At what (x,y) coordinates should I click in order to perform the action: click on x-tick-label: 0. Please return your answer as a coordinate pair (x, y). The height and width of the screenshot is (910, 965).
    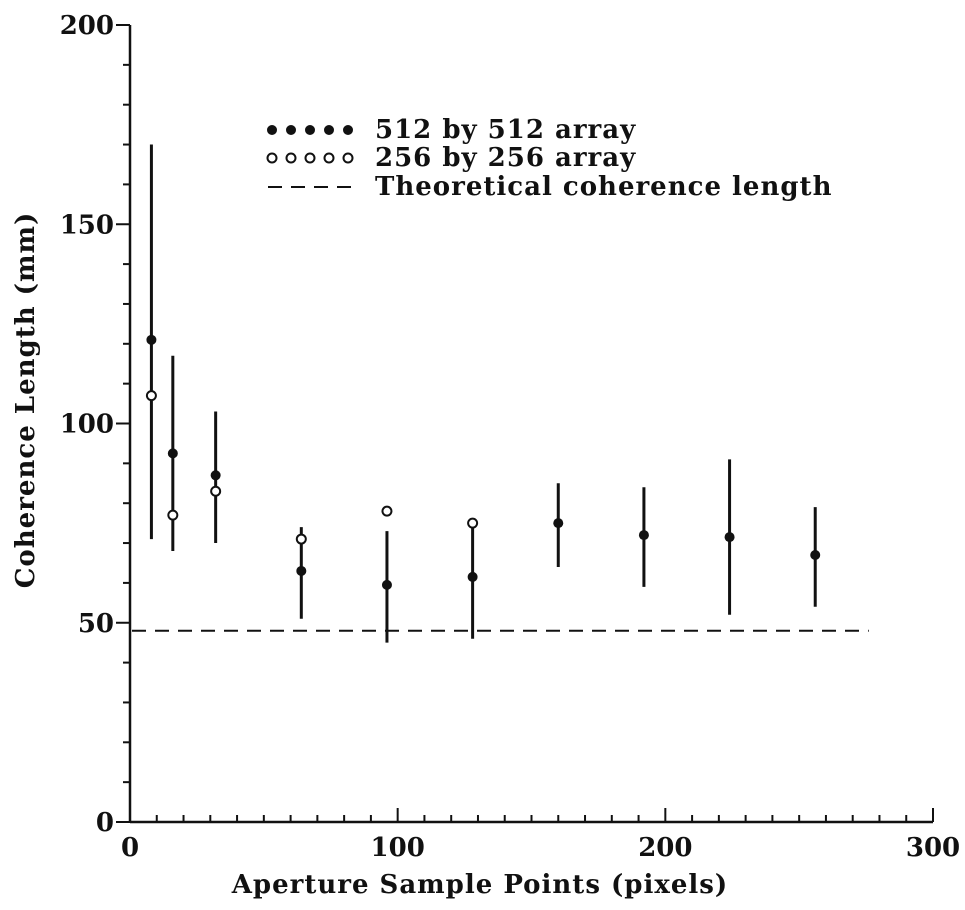
    Looking at the image, I should click on (130, 848).